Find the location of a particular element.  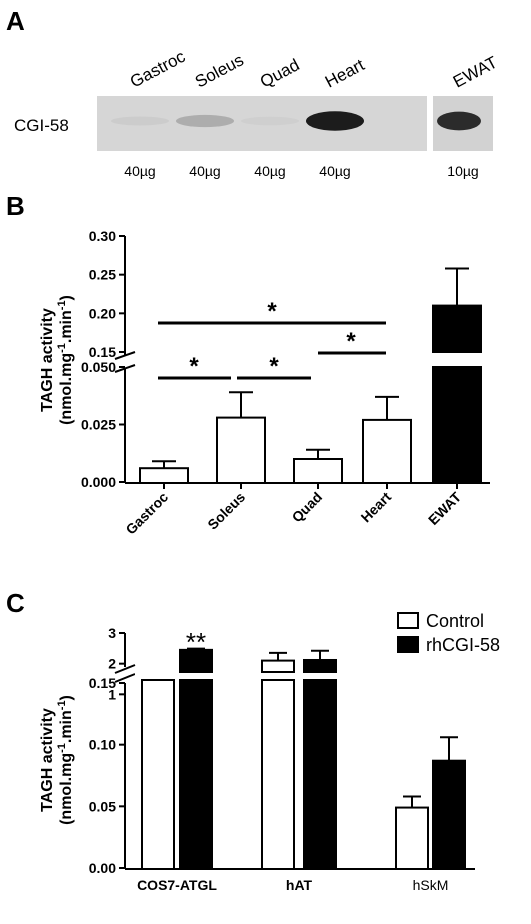

load-label-heart: 40µg is located at coordinates (334, 171).